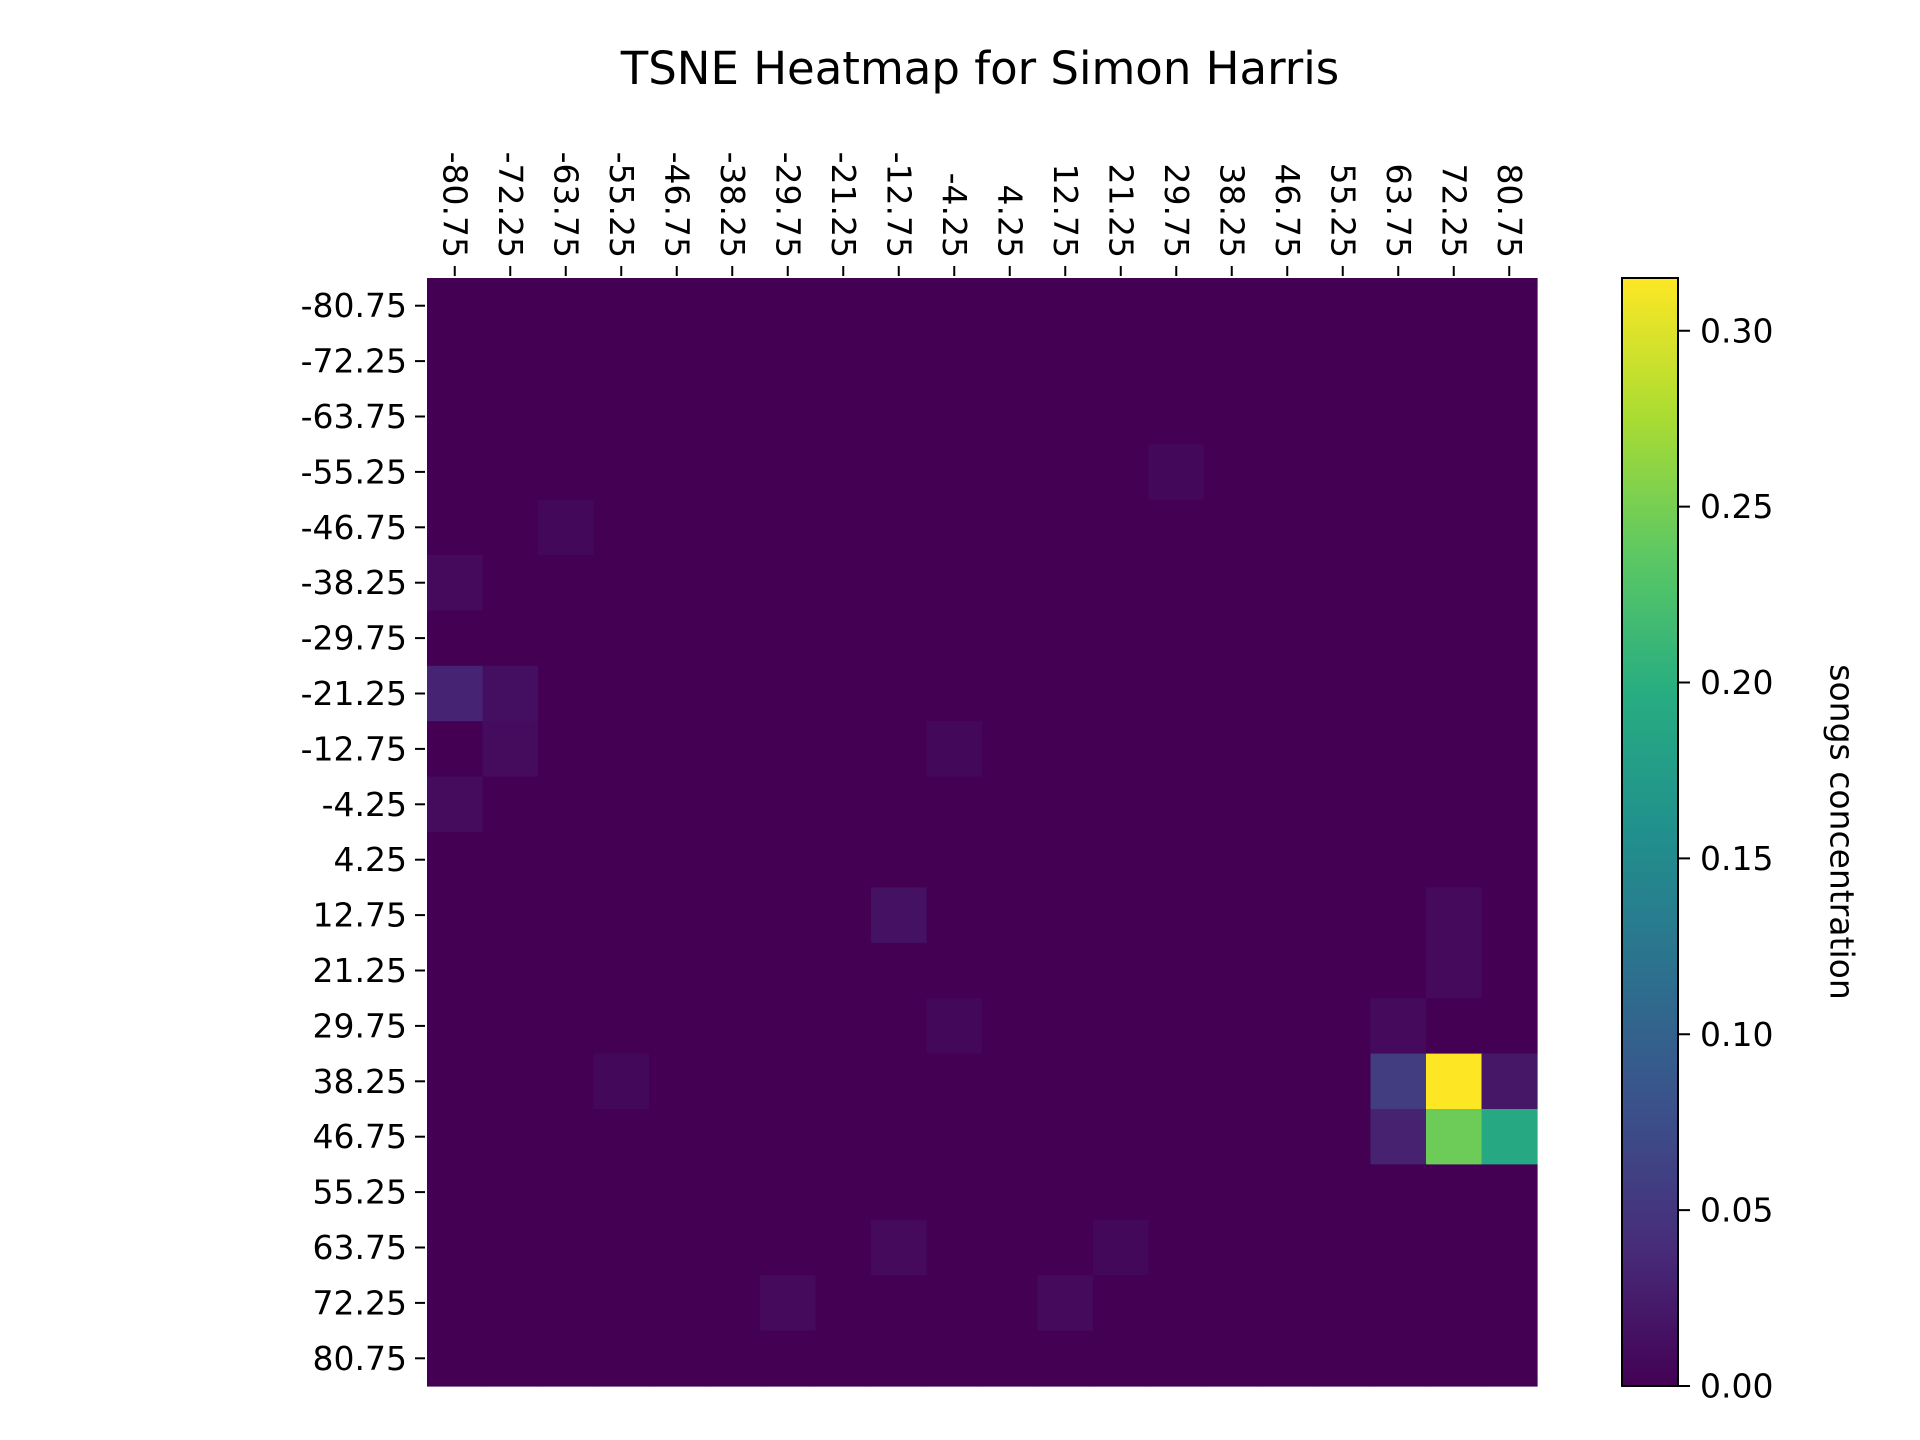 The image size is (1920, 1440). I want to click on x-tick-label: -12.75, so click(898, 205).